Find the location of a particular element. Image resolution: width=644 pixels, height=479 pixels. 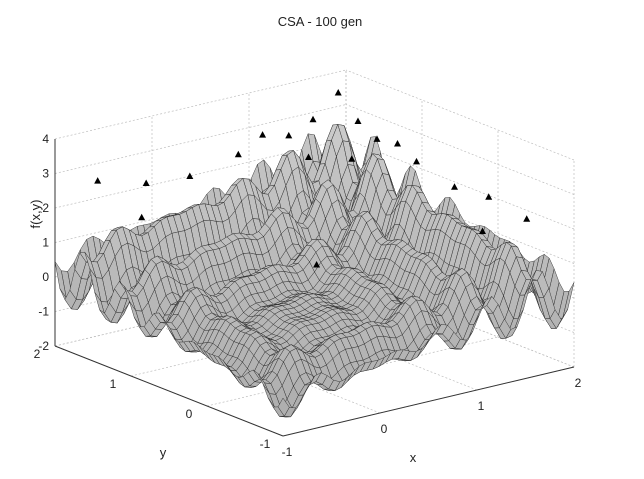

z-axis-label: f(x,y) is located at coordinates (35, 214).